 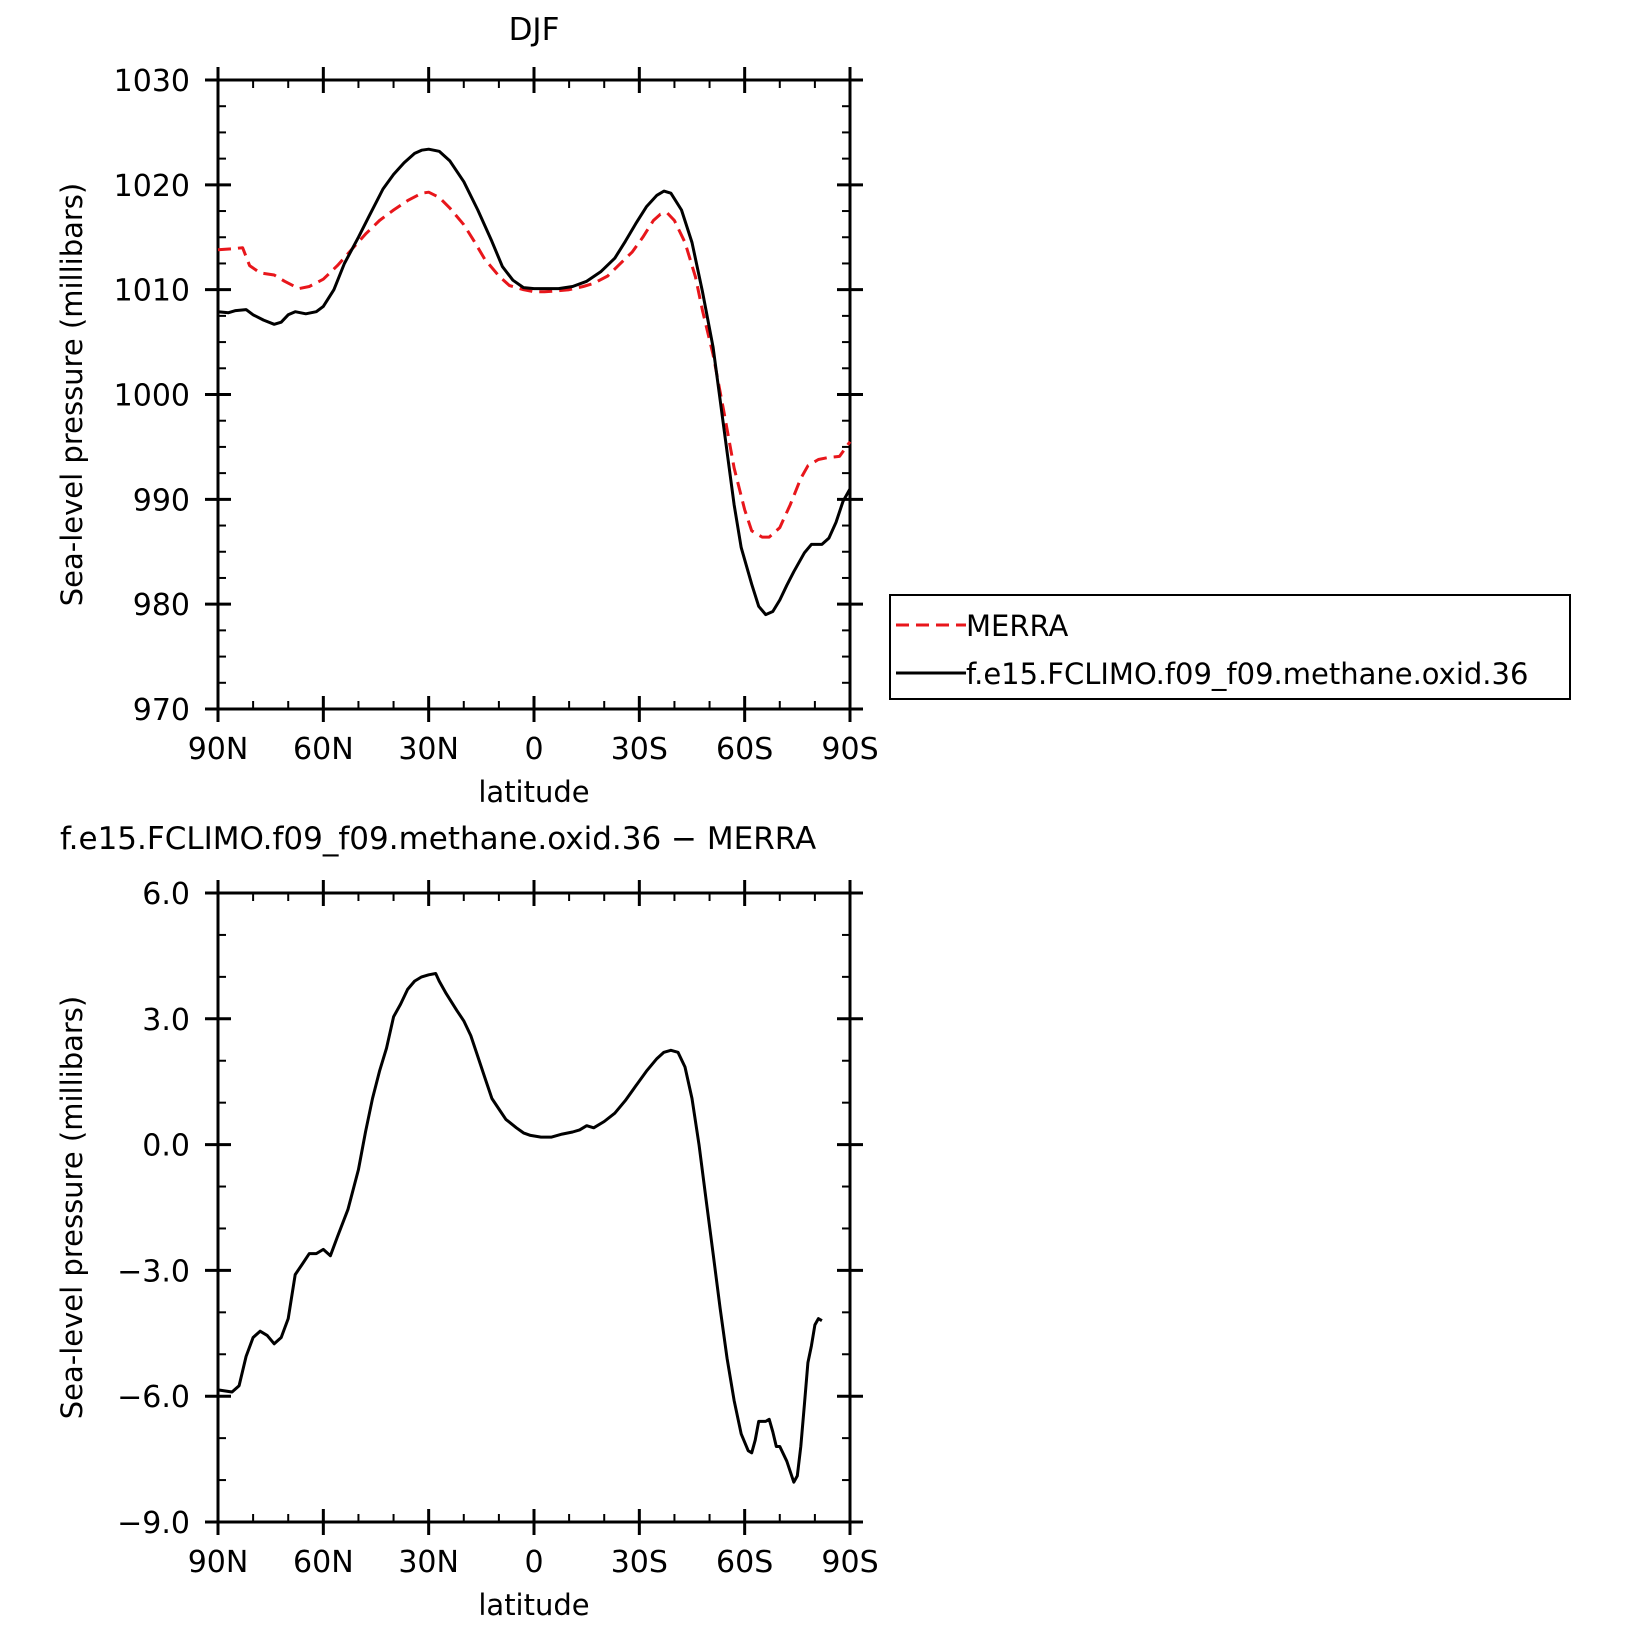 I want to click on legend-label: MERRA, so click(x=1017, y=626).